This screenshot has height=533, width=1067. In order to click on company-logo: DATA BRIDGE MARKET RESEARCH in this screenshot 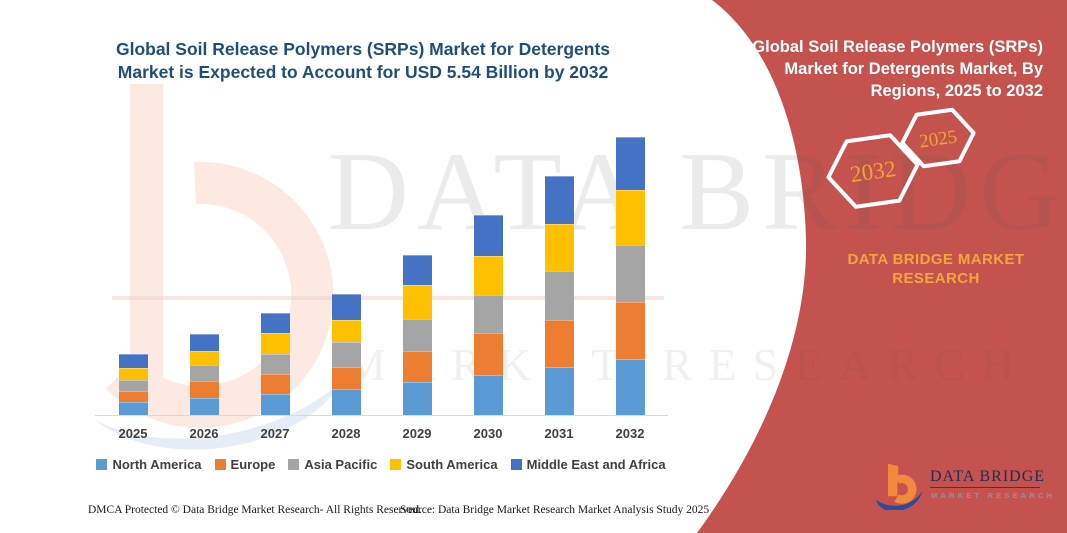, I will do `click(965, 486)`.